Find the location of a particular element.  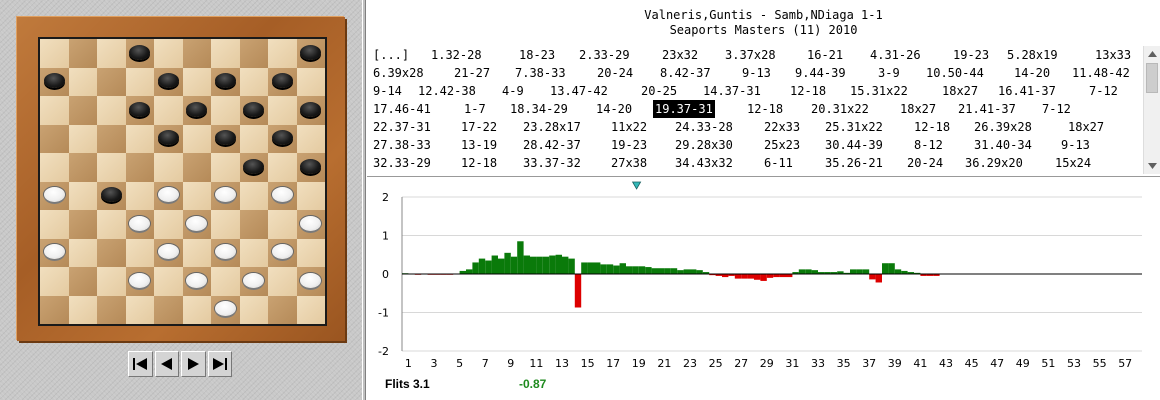

move-item: 11.48-42 is located at coordinates (1101, 73).